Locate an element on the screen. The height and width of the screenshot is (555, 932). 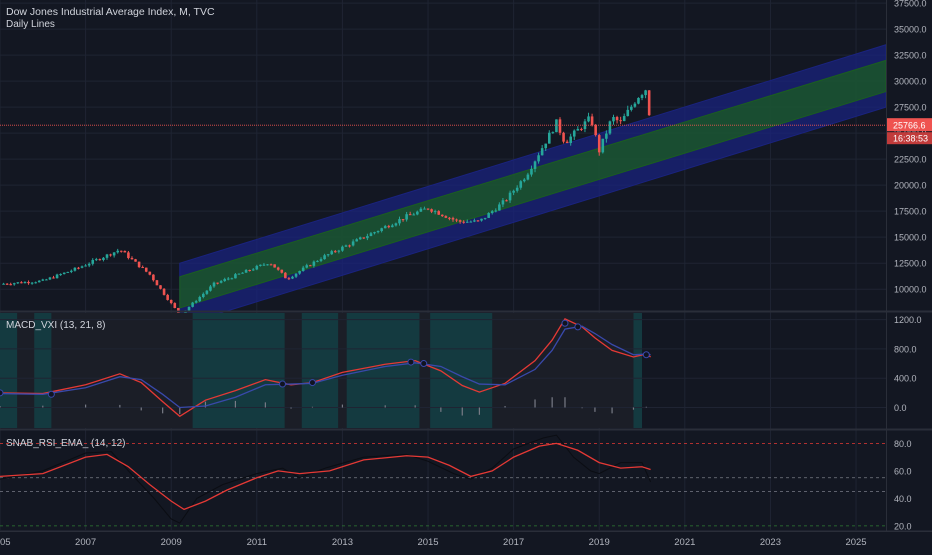
rsi-y-tick-label: 60.0 is located at coordinates (903, 471).